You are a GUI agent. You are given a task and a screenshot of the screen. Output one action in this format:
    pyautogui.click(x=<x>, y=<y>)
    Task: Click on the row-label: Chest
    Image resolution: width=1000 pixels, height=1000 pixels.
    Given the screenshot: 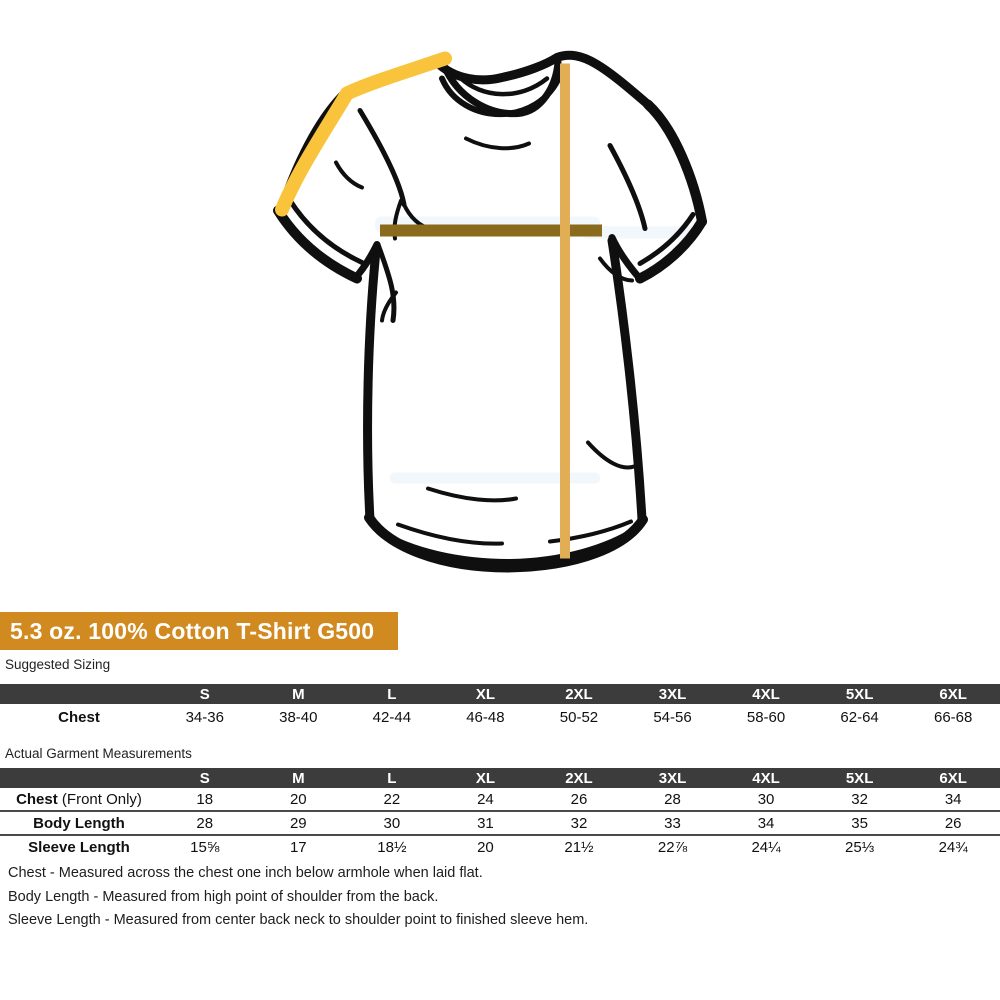 What is the action you would take?
    pyautogui.click(x=79, y=717)
    